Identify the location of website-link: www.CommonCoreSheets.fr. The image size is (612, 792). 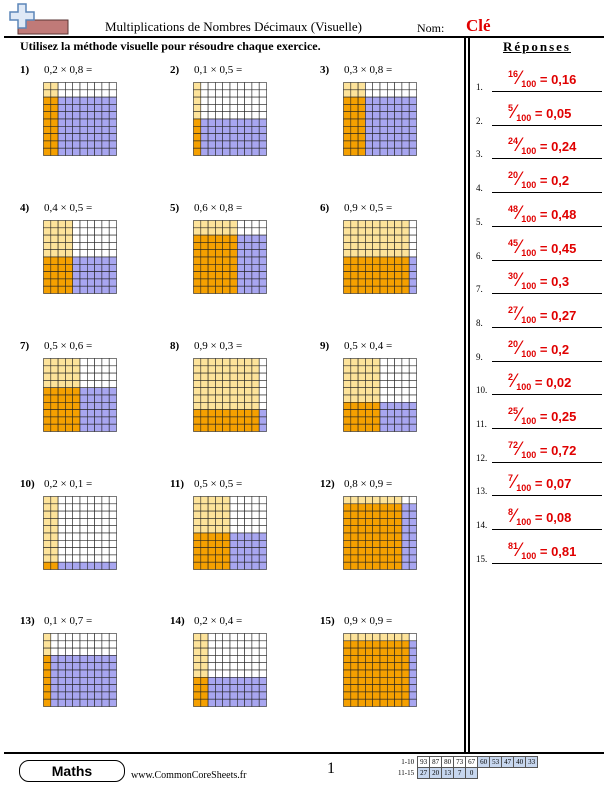
(189, 775).